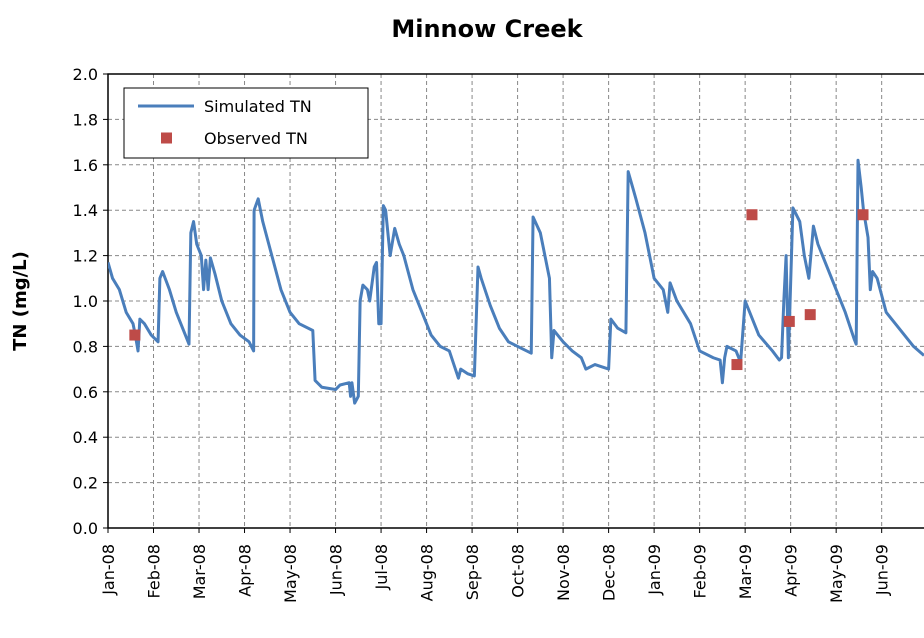  What do you see at coordinates (258, 106) in the screenshot?
I see `legend-label: Simulated TN` at bounding box center [258, 106].